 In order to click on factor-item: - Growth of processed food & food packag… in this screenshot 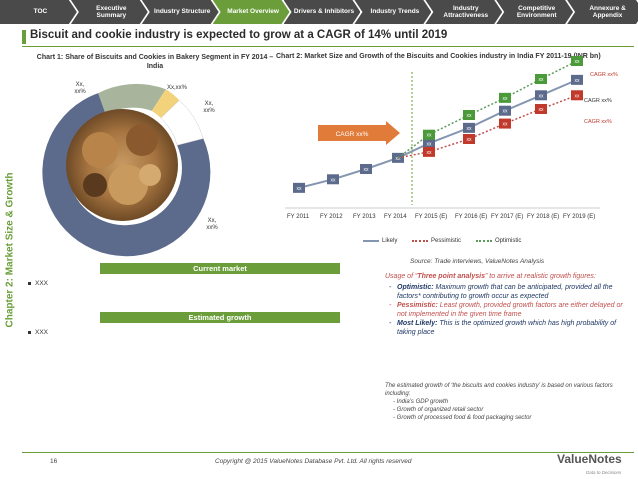, I will do `click(462, 418)`.